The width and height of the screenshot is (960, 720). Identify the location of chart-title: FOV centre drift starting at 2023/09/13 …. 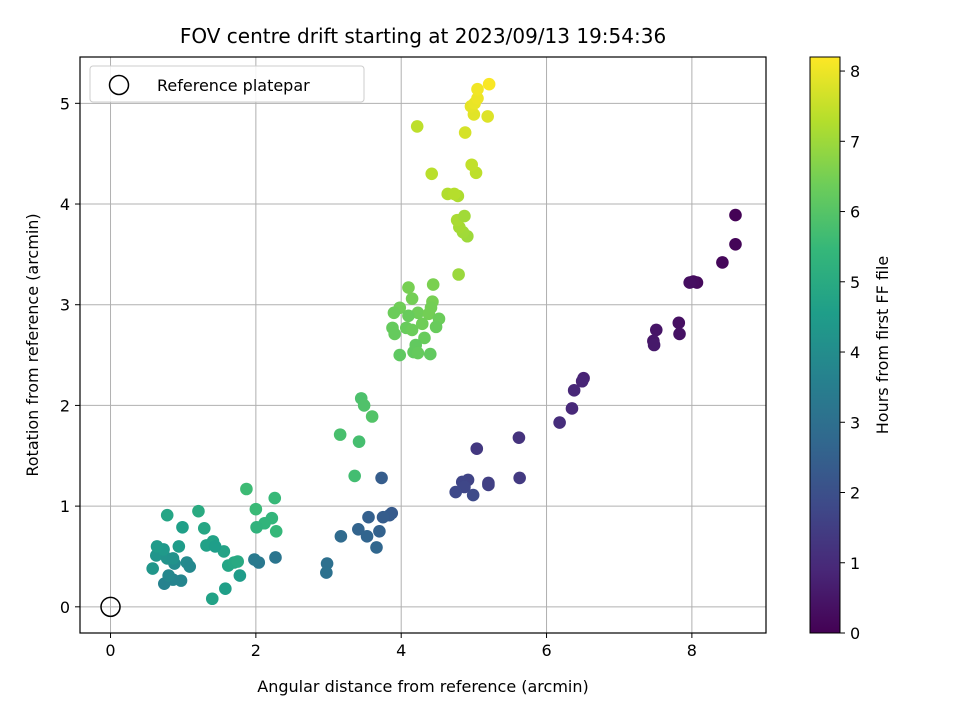
(423, 36).